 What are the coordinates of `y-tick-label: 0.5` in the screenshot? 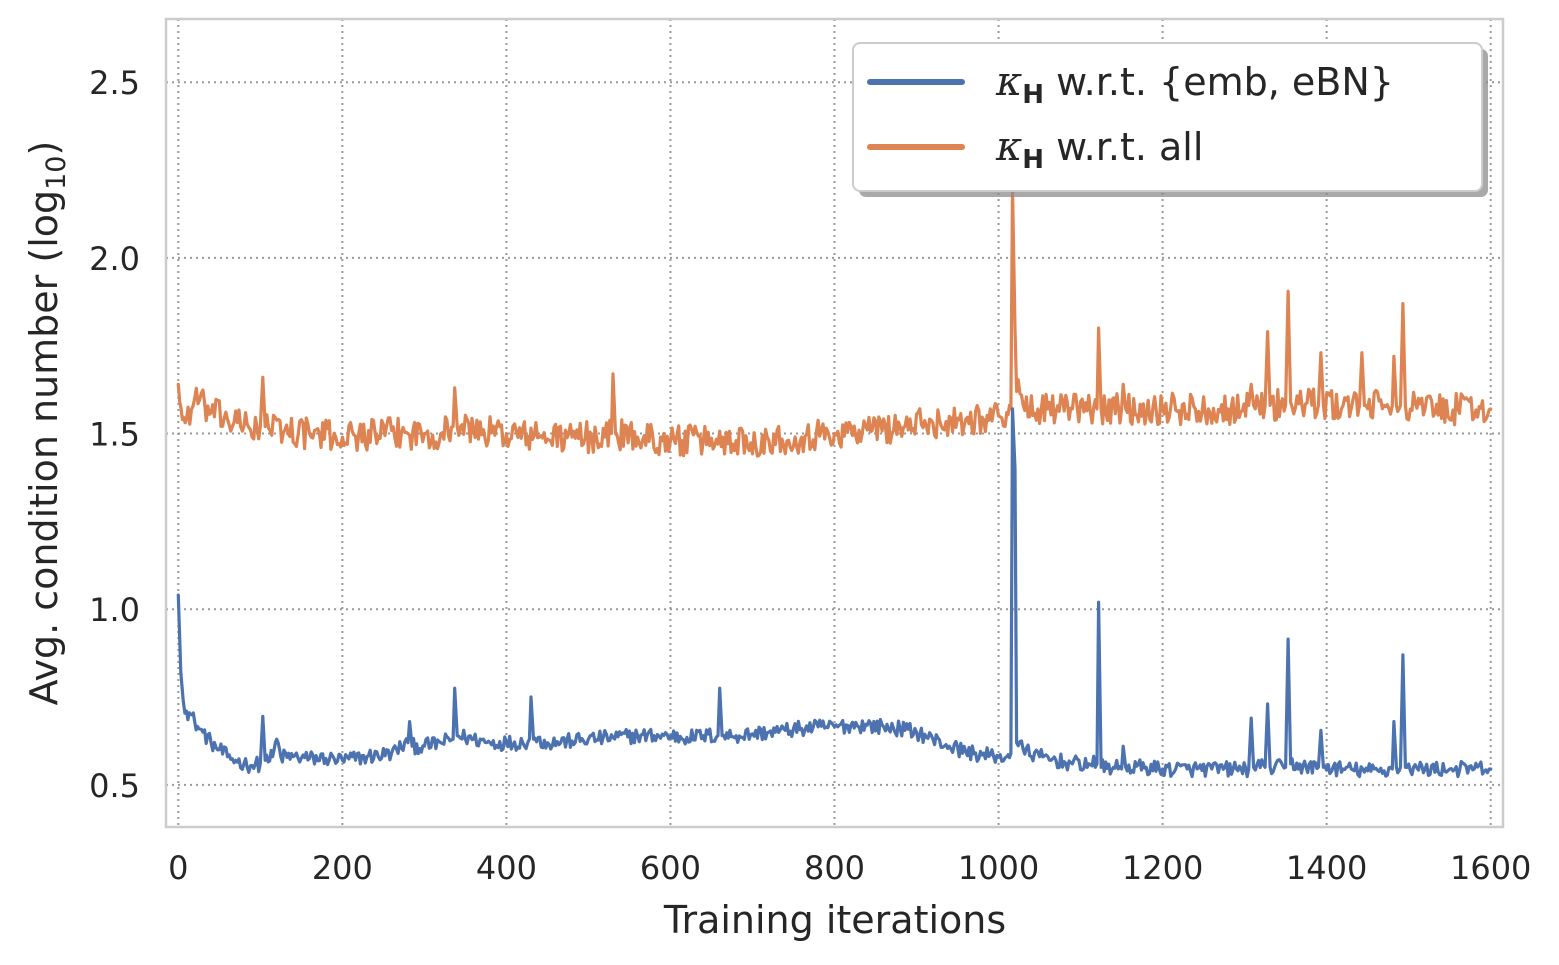 It's located at (114, 786).